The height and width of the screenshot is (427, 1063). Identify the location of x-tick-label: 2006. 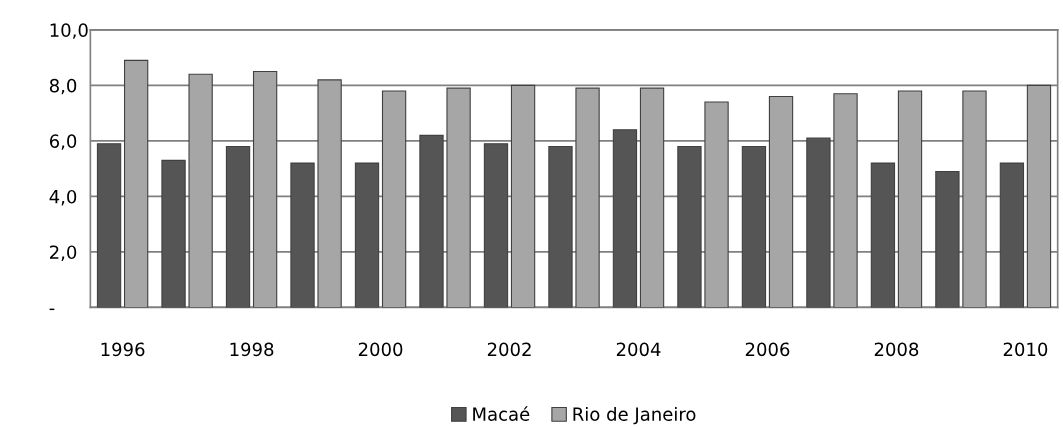
(767, 349).